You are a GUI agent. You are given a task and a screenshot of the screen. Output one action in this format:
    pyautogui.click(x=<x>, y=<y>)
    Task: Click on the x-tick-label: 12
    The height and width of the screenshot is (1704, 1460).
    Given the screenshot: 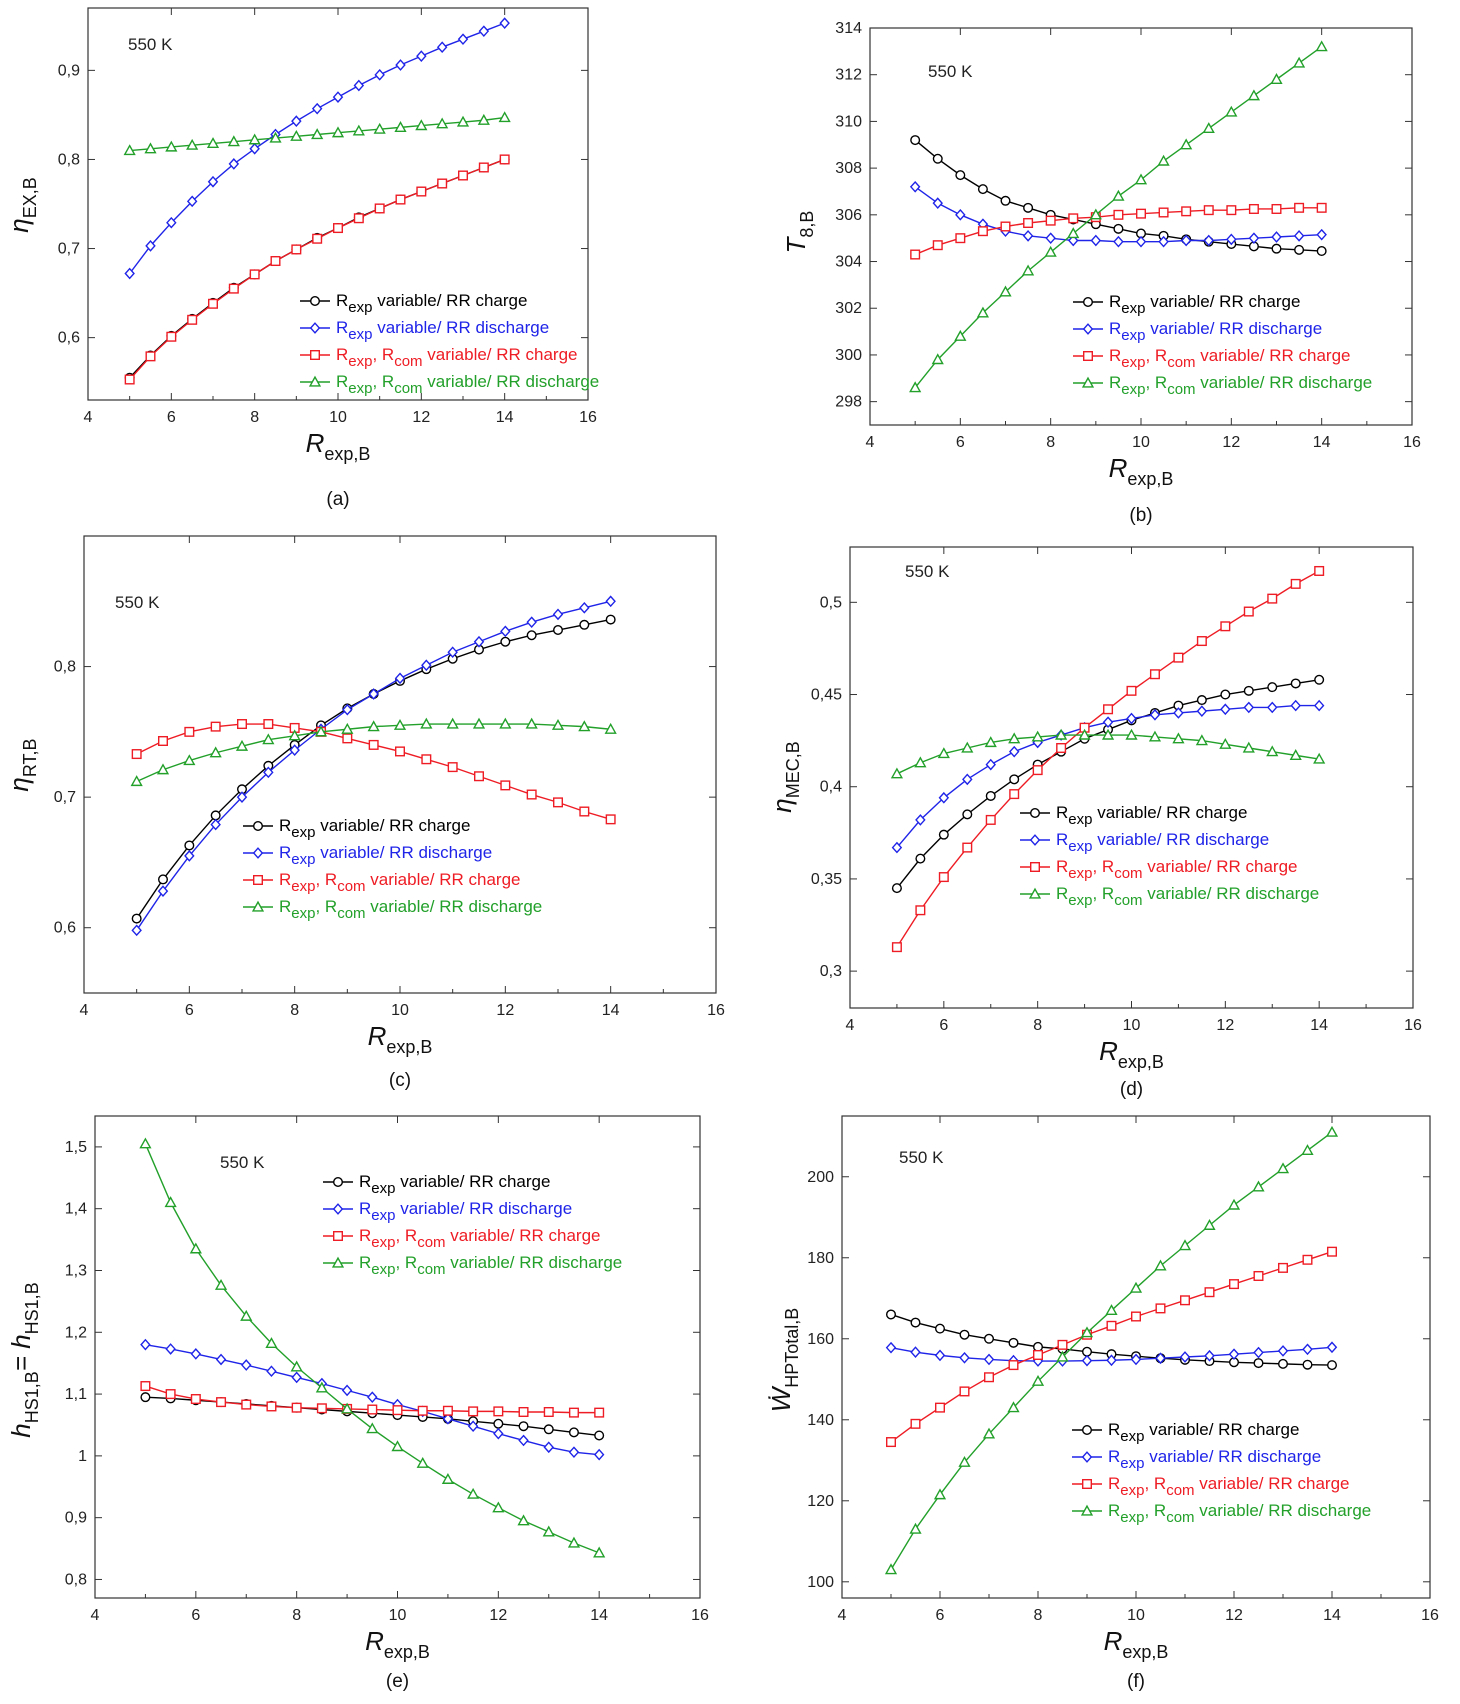 What is the action you would take?
    pyautogui.click(x=1234, y=1615)
    